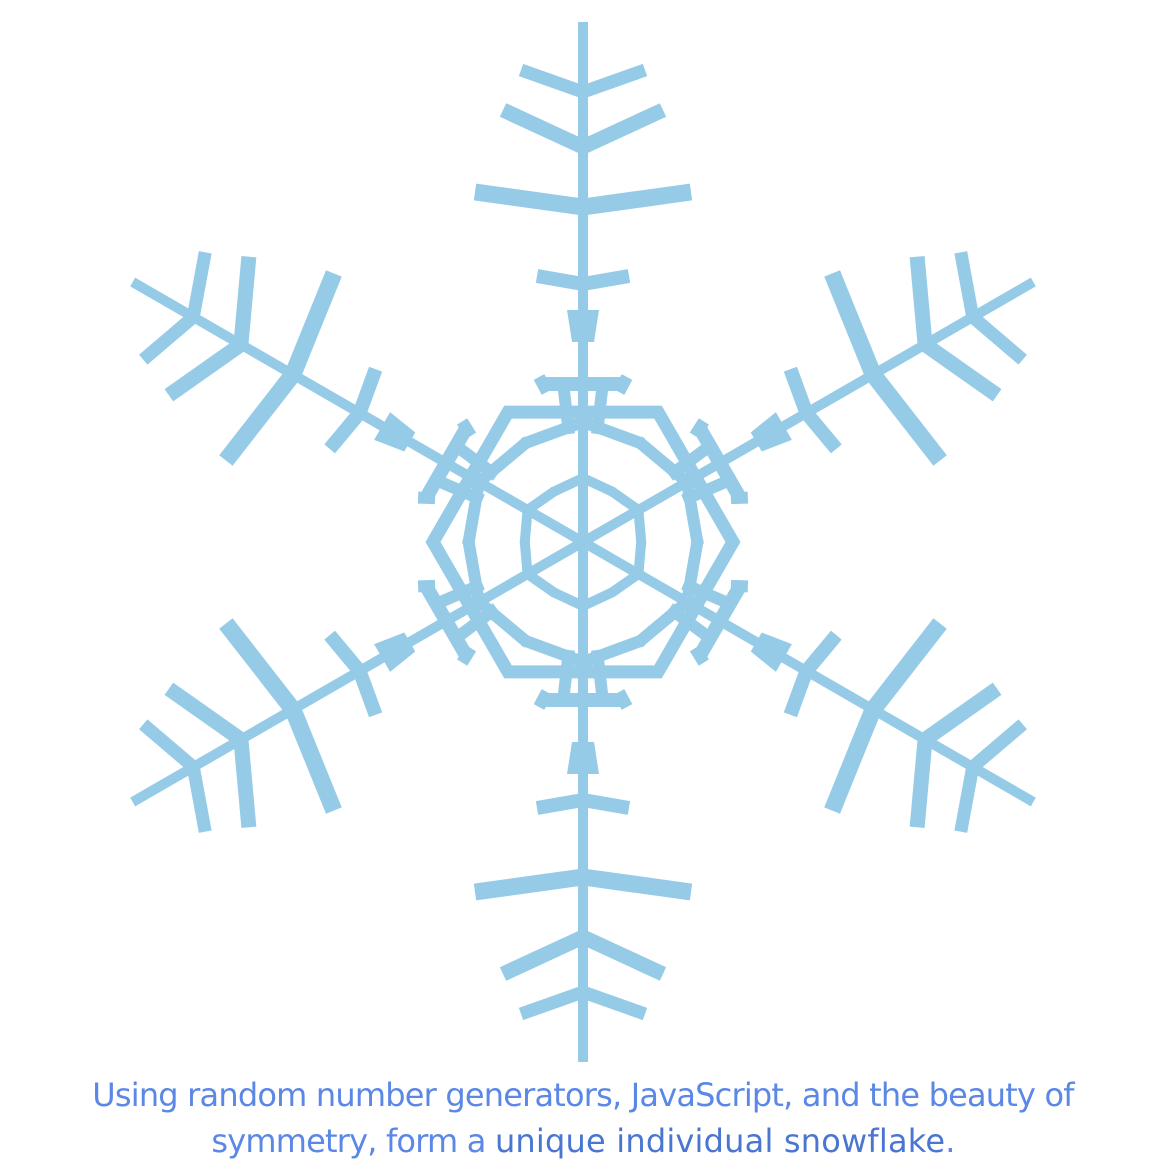 This screenshot has height=1176, width=1166. What do you see at coordinates (353, 1141) in the screenshot?
I see `caption-line-2-prefix: symmetry, form a` at bounding box center [353, 1141].